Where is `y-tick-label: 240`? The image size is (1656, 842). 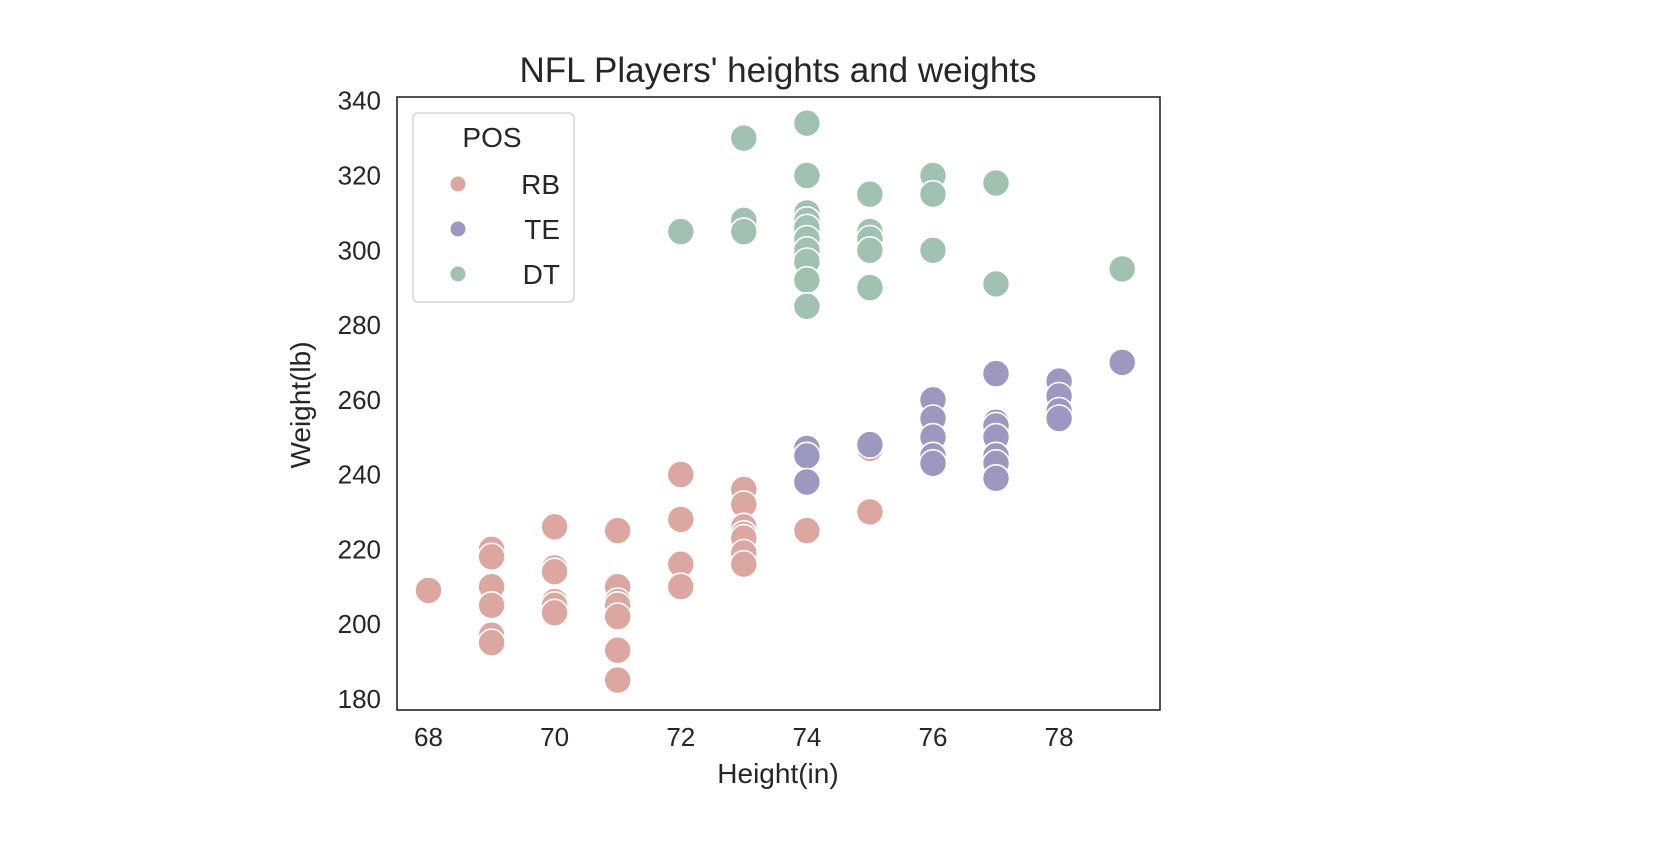 y-tick-label: 240 is located at coordinates (359, 475).